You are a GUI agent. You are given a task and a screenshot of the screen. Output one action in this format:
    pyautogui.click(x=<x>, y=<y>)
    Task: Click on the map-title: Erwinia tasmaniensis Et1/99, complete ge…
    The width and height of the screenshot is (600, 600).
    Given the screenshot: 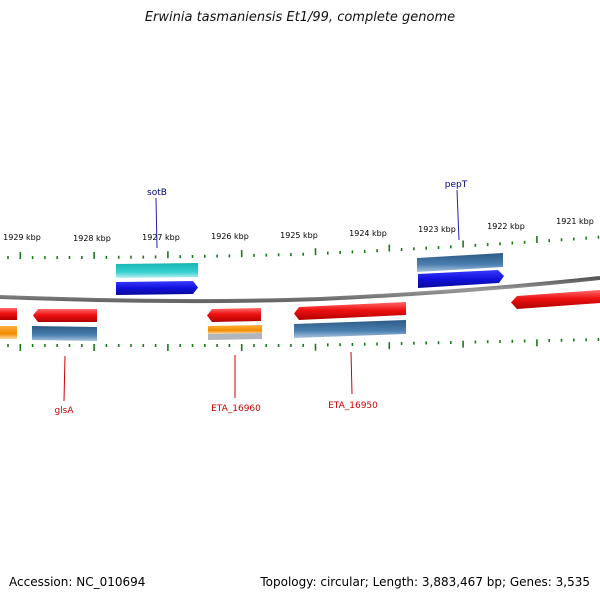 What is the action you would take?
    pyautogui.click(x=300, y=17)
    